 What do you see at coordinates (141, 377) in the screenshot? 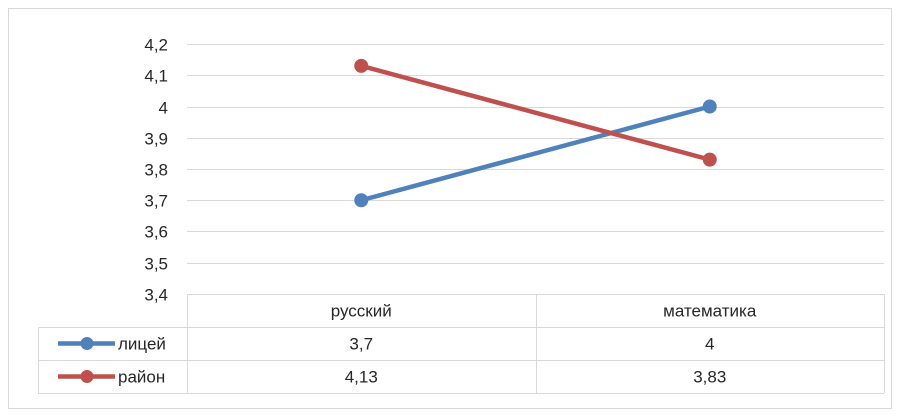
I see `legend-label: район` at bounding box center [141, 377].